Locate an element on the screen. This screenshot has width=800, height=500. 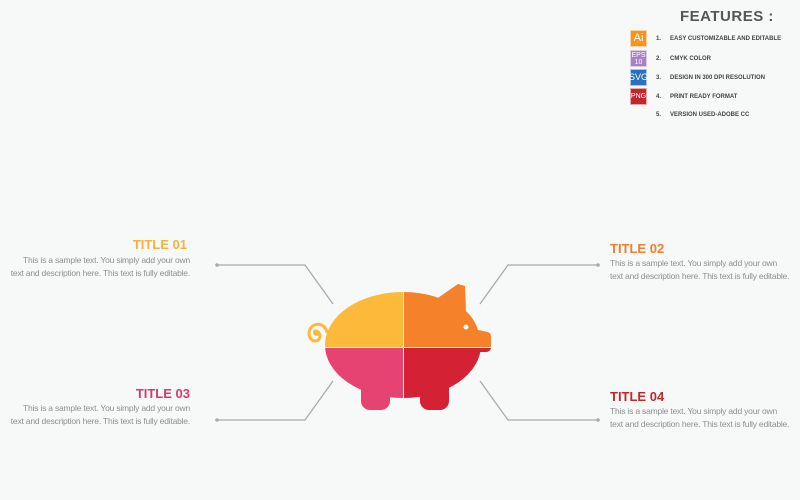
feature-text: EASY CUSTOMIZABLE AND EDITABLE is located at coordinates (726, 38).